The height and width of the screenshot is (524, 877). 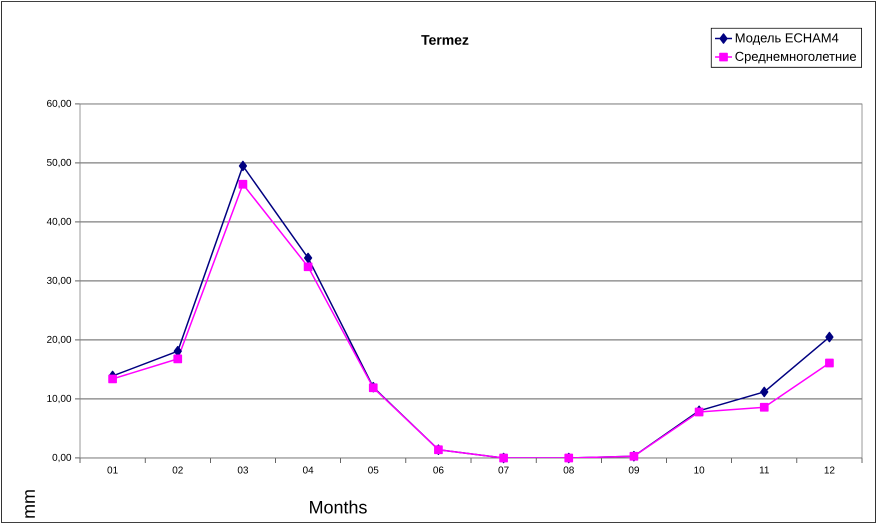 What do you see at coordinates (59, 340) in the screenshot?
I see `y-tick-label: 20,00` at bounding box center [59, 340].